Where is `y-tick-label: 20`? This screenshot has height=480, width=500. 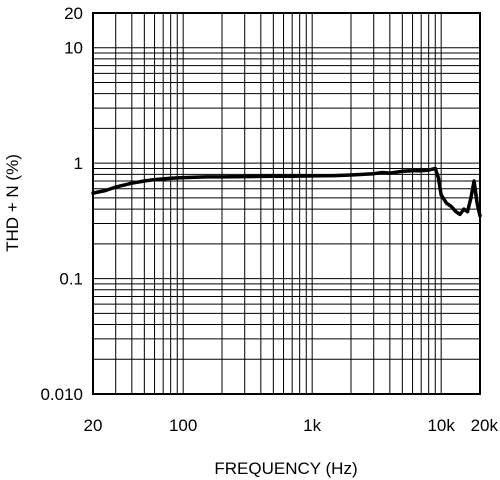
y-tick-label: 20 is located at coordinates (73, 13).